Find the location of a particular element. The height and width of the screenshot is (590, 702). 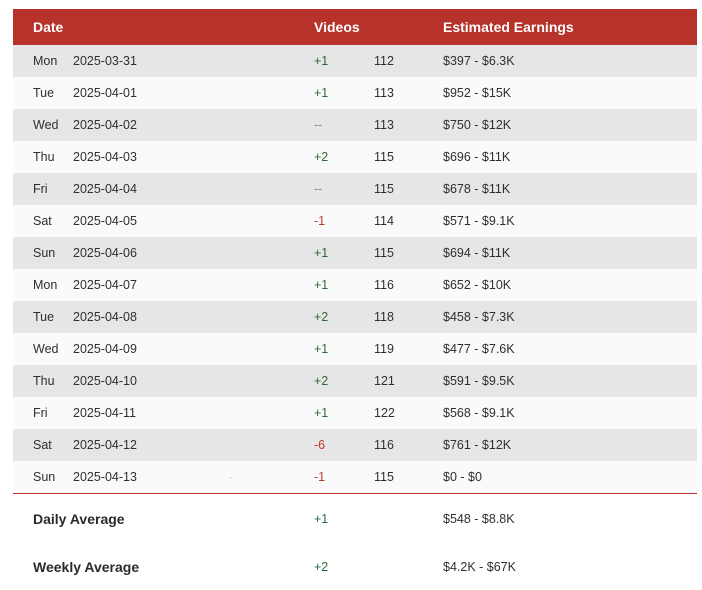

table-row: Fri 2025-04-04 -- 115 $678 - $11K is located at coordinates (355, 189).